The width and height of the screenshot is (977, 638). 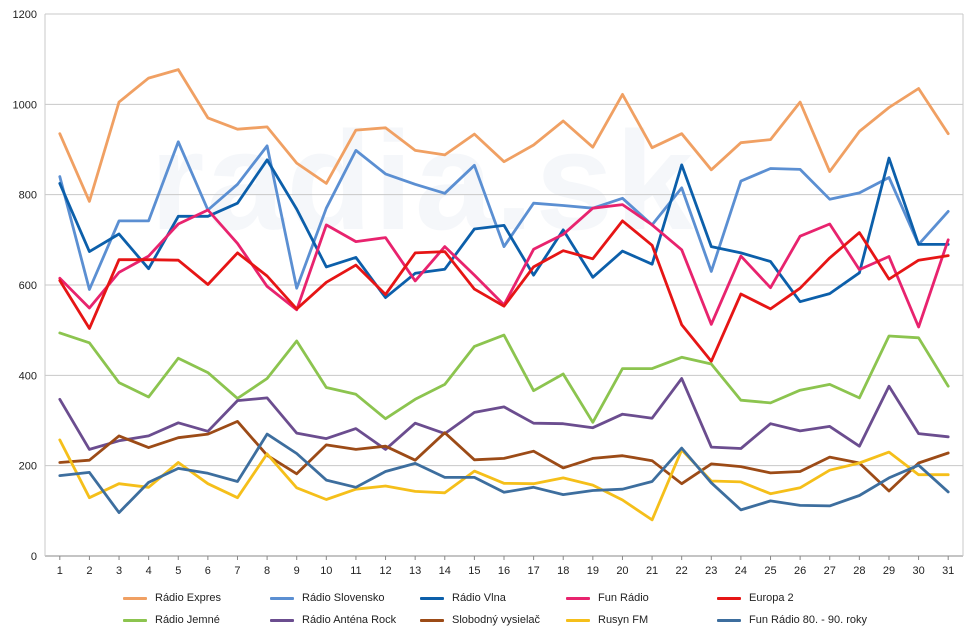 What do you see at coordinates (771, 598) in the screenshot?
I see `legend-label: Europa 2` at bounding box center [771, 598].